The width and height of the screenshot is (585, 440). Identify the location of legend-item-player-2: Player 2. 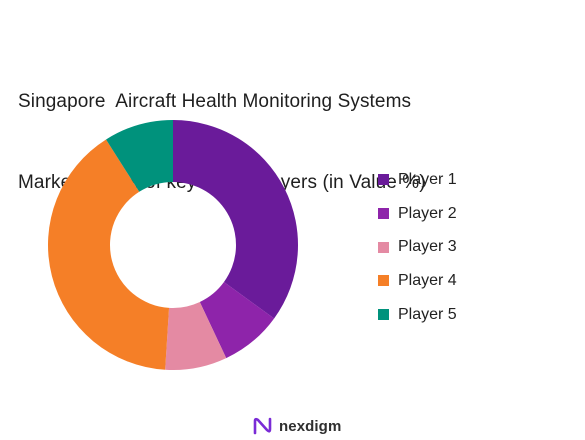
(458, 214).